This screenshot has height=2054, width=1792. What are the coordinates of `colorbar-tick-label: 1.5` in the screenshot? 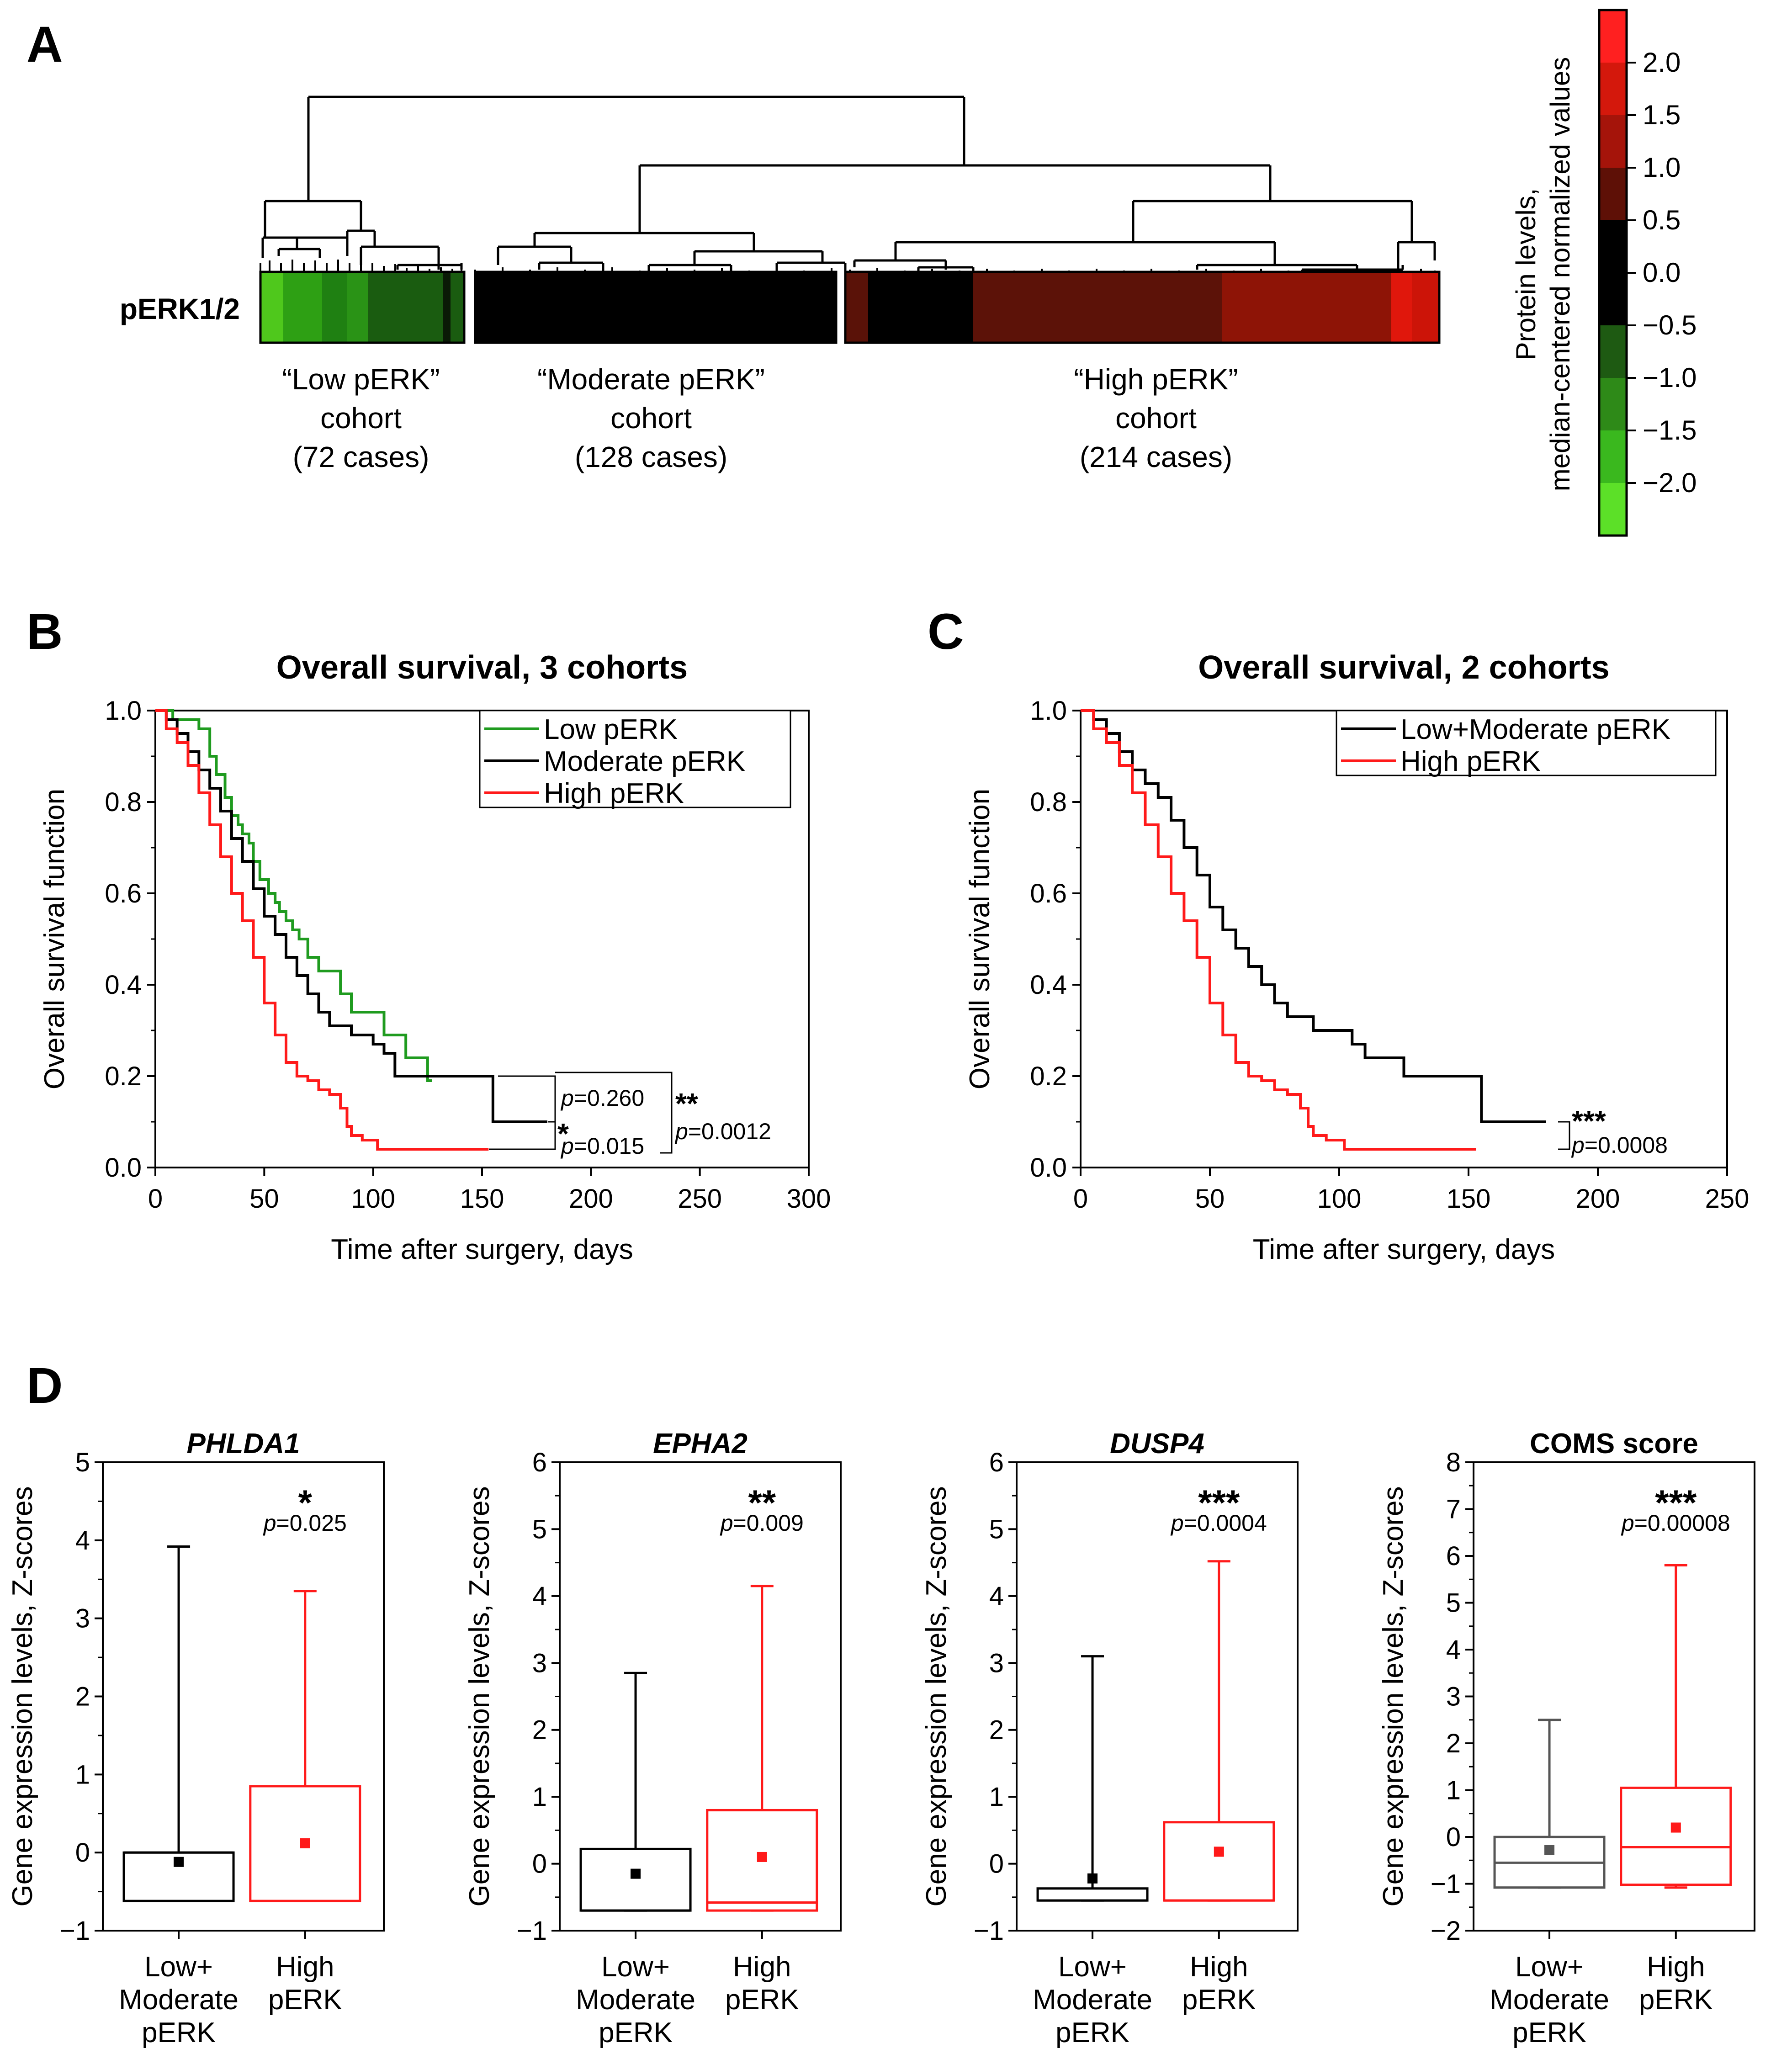 It's located at (1662, 115).